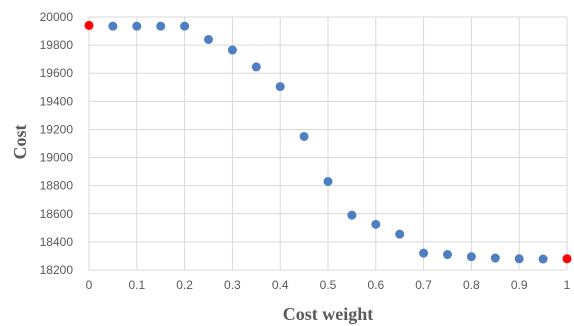 This screenshot has height=326, width=574. I want to click on y-tick-label: 19800, so click(57, 45).